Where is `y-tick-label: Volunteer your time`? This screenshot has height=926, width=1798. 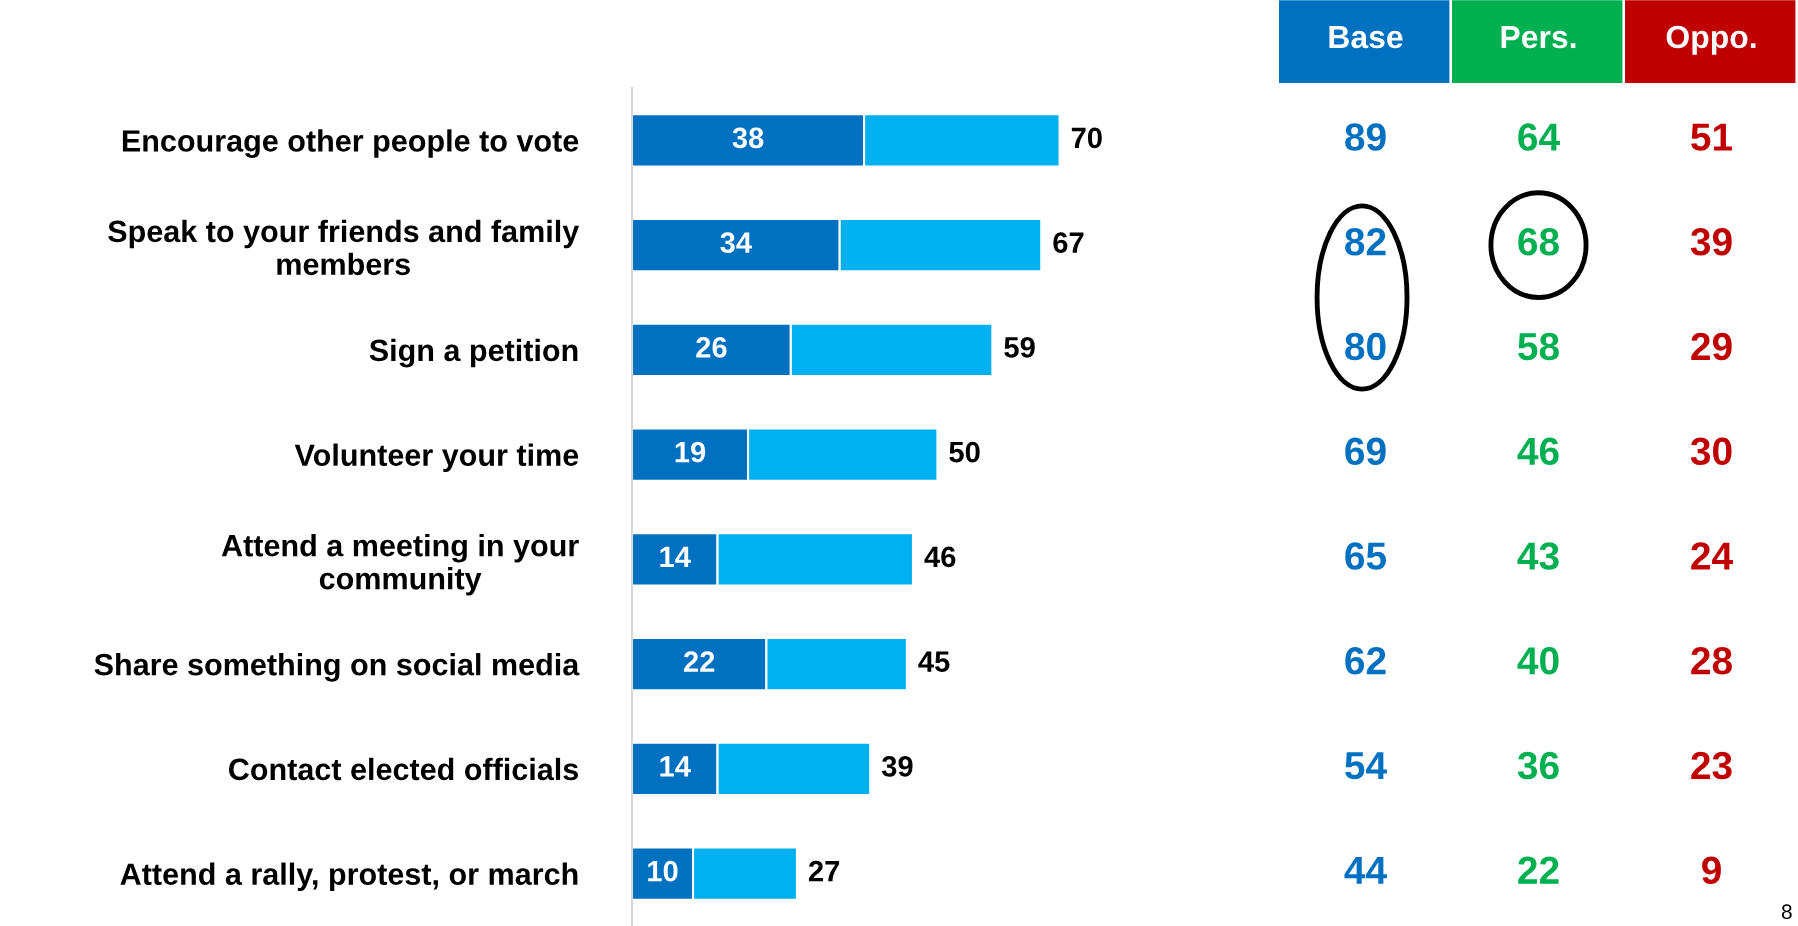 y-tick-label: Volunteer your time is located at coordinates (436, 458).